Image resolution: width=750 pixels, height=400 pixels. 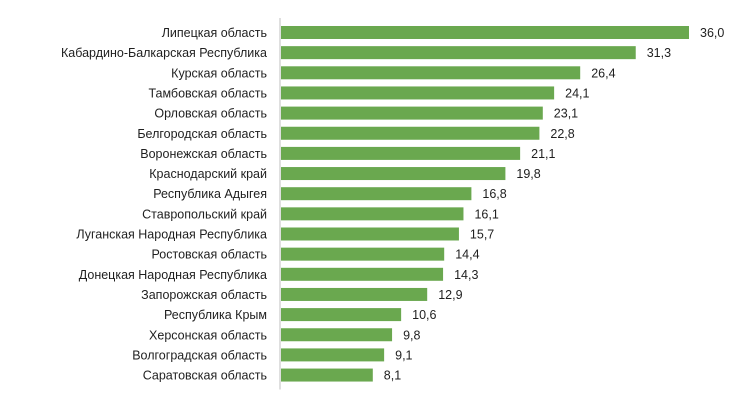 I want to click on category-label: Херсонская область, so click(x=208, y=335).